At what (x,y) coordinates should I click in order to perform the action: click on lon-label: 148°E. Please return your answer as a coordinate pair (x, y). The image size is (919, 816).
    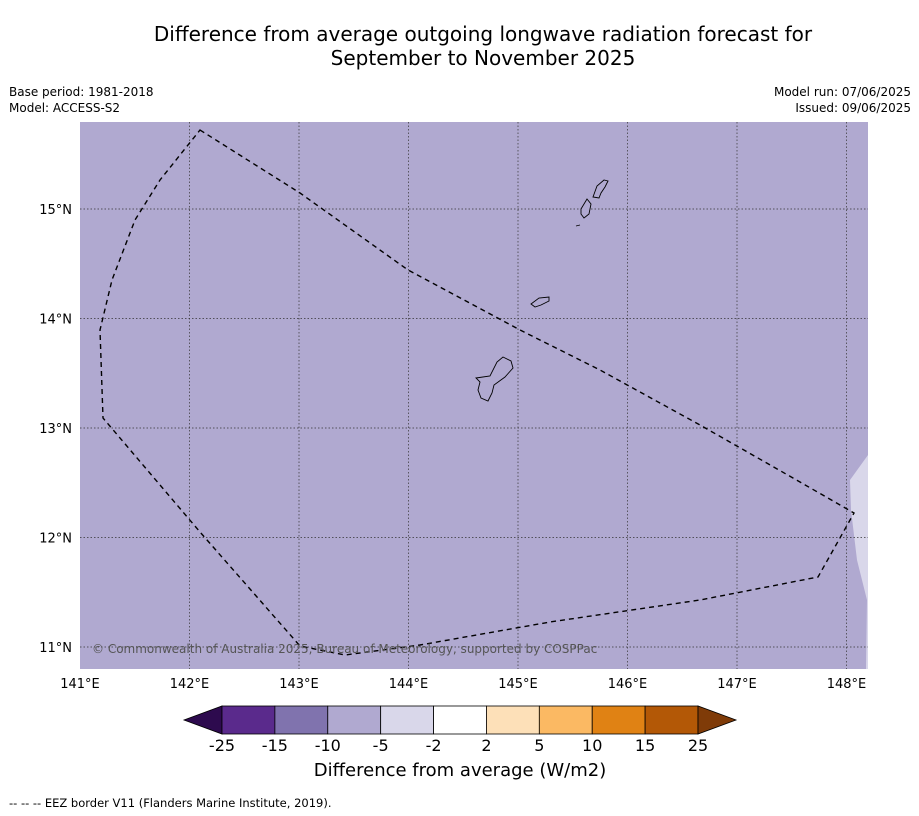
    Looking at the image, I should click on (847, 684).